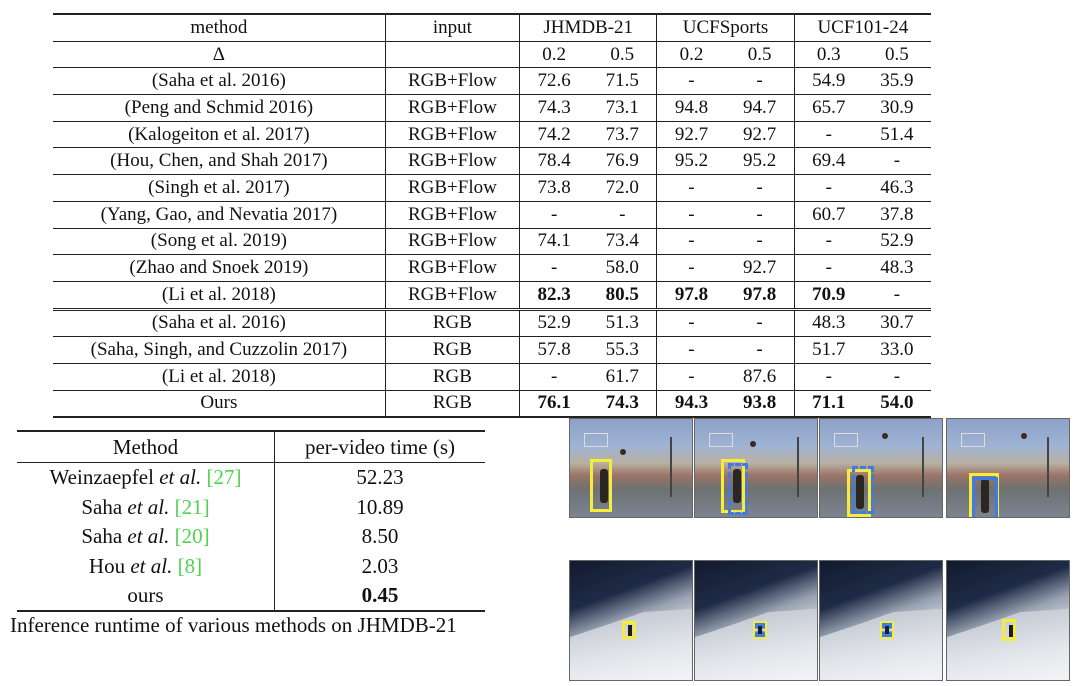 Image resolution: width=1080 pixels, height=686 pixels. Describe the element at coordinates (219, 377) in the screenshot. I see `cell-method: (Li et al. 2018)` at that location.